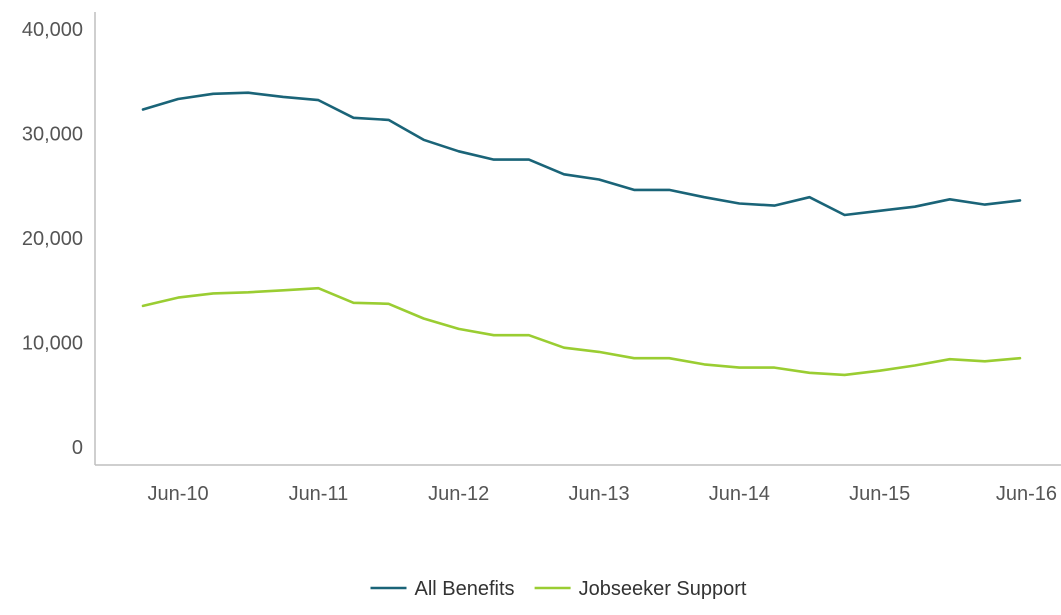 This screenshot has height=615, width=1061. I want to click on y-tick-label: 30,000, so click(52, 135).